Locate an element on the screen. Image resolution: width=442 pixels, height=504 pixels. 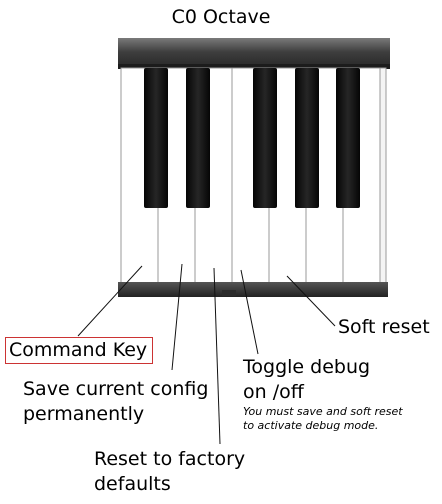
keyboard-frame-bottom is located at coordinates (253, 289).